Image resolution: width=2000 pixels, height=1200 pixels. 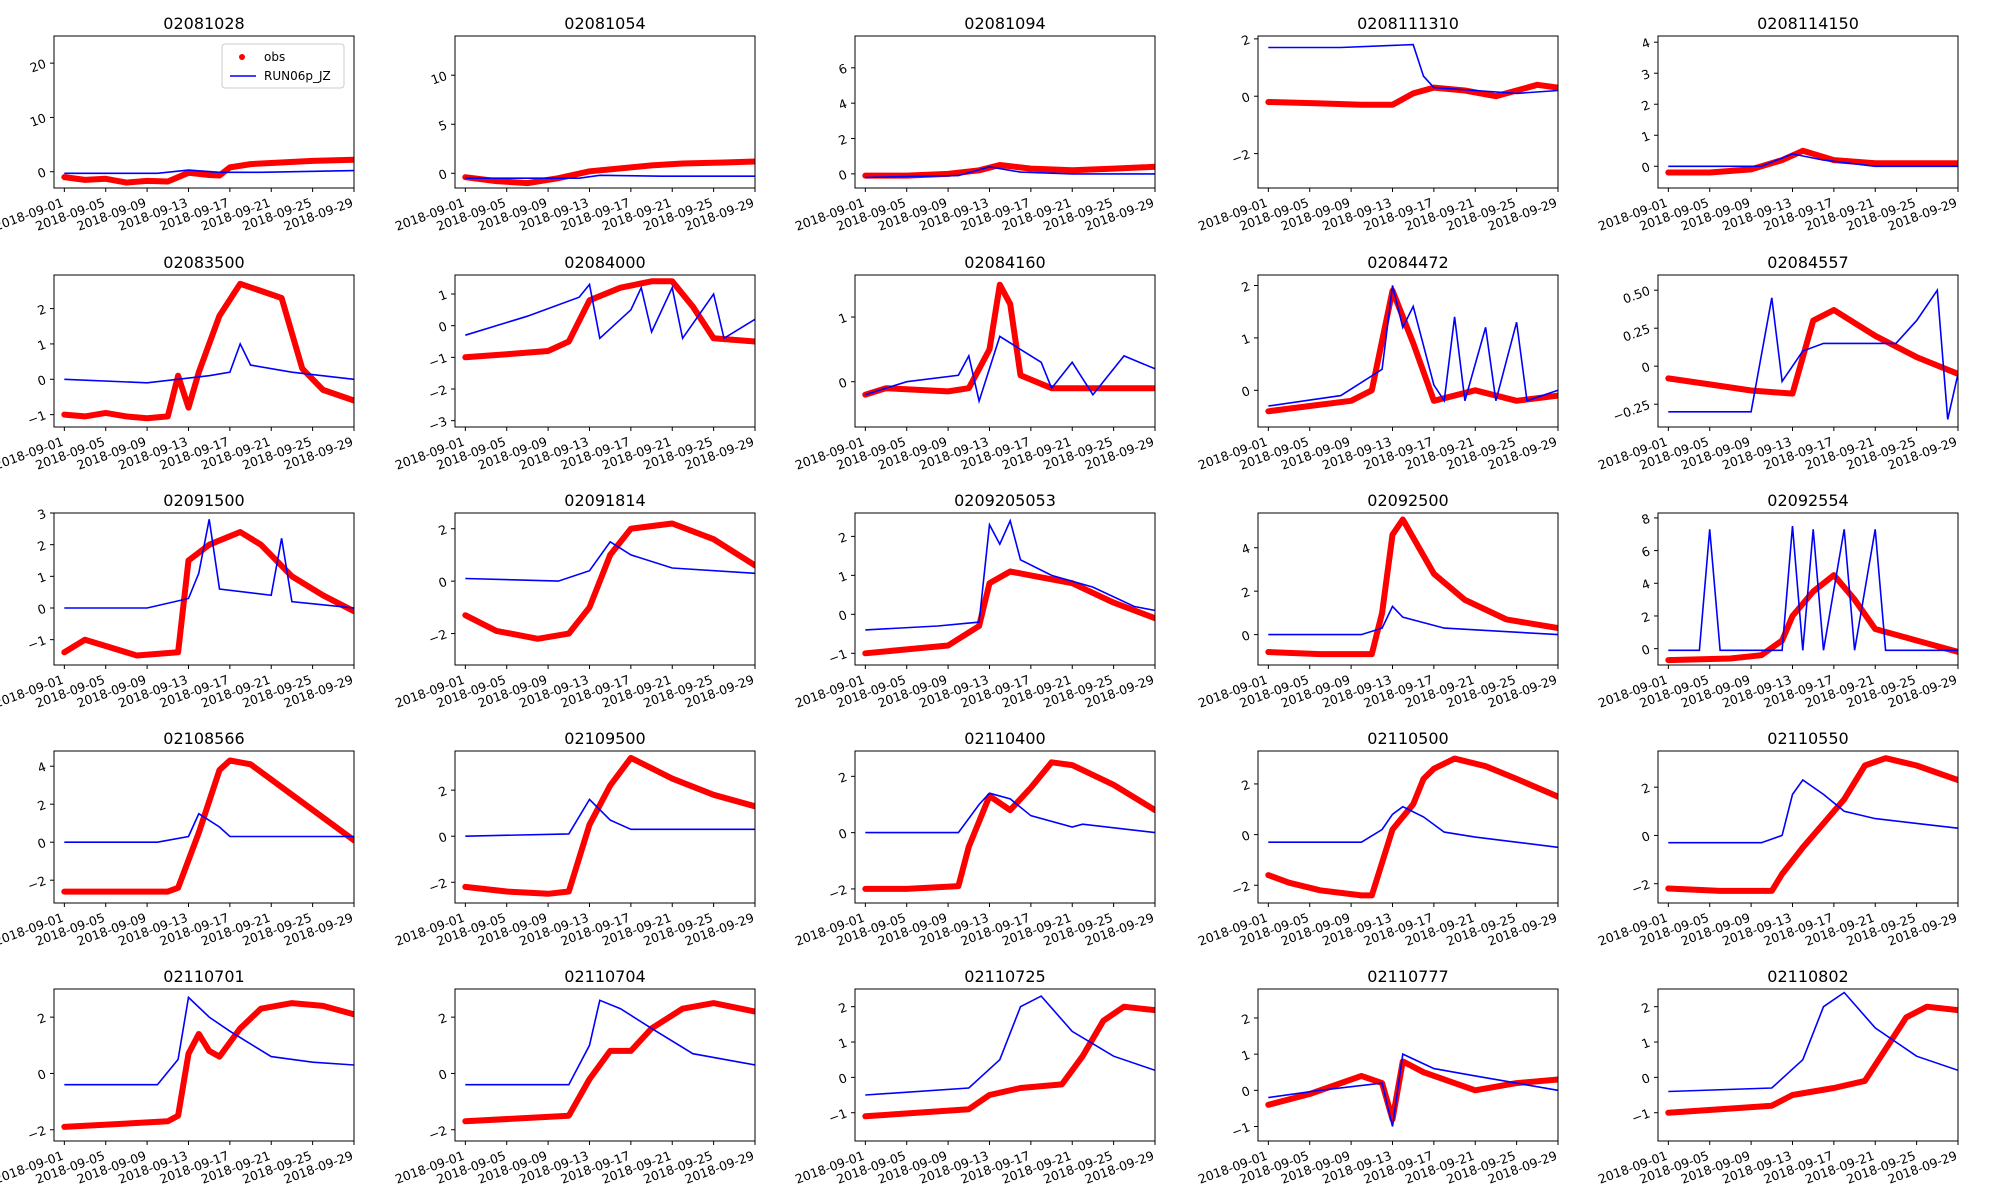 I want to click on subplot-title: 02083500, so click(x=203, y=262).